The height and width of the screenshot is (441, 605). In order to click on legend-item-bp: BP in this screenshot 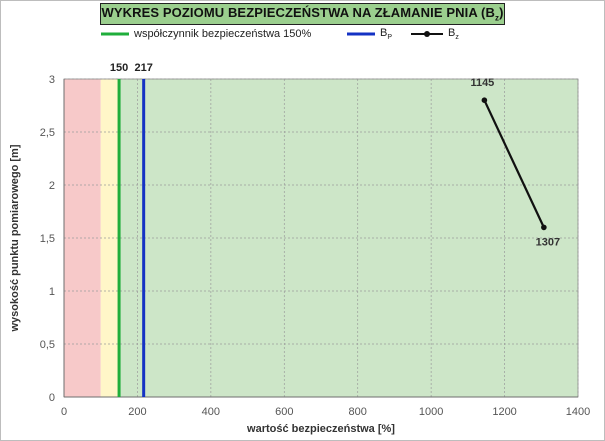, I will do `click(369, 34)`.